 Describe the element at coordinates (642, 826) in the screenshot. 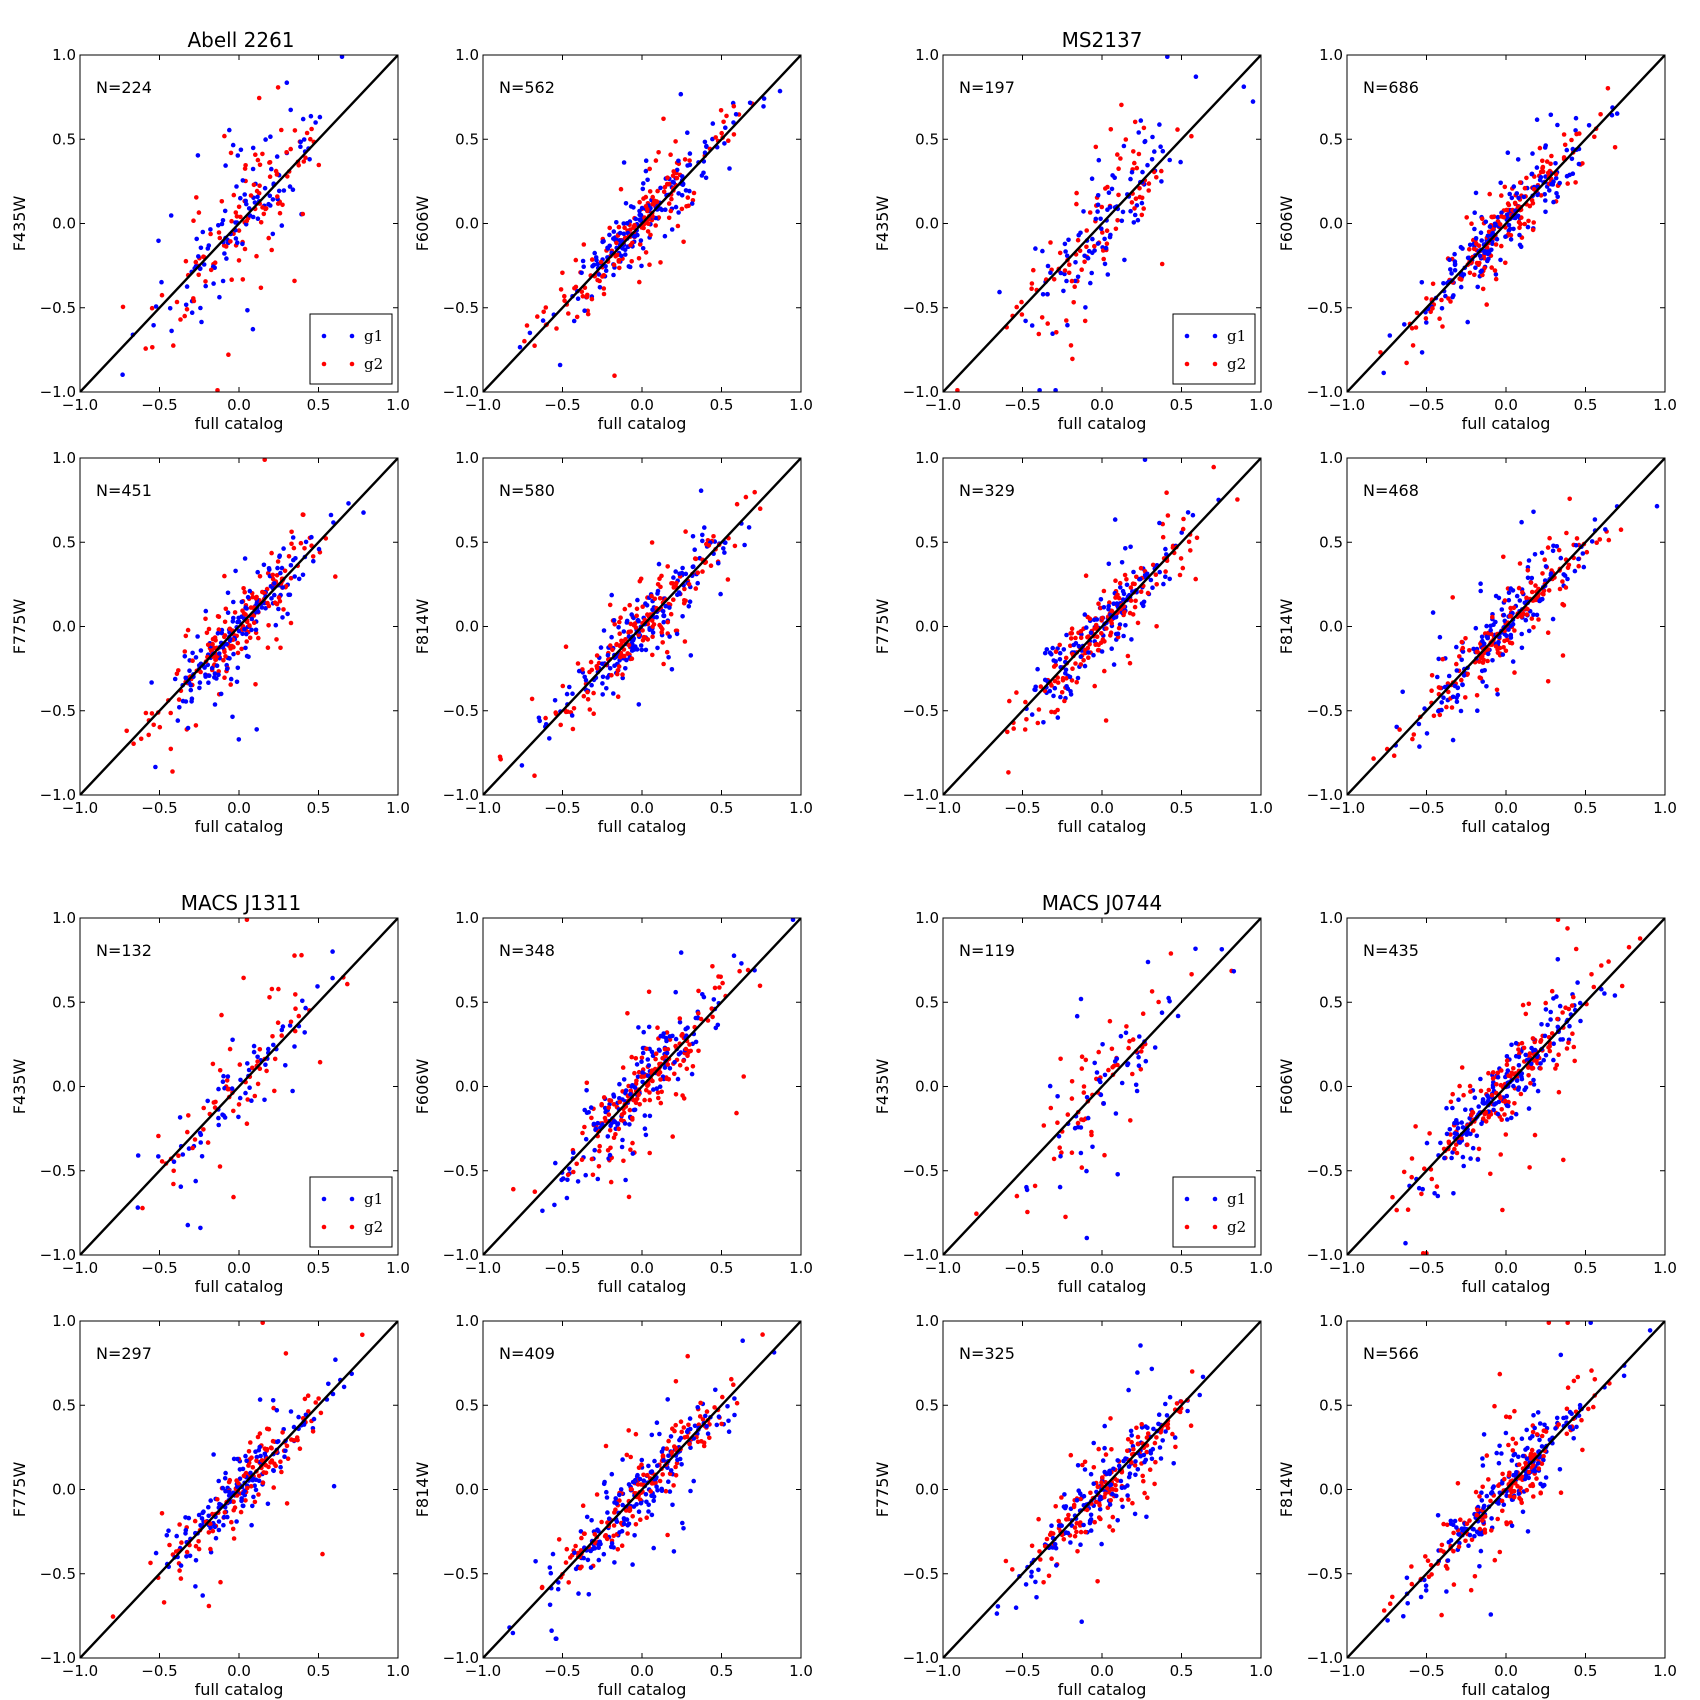

I see `x-axis-title: full catalog` at that location.